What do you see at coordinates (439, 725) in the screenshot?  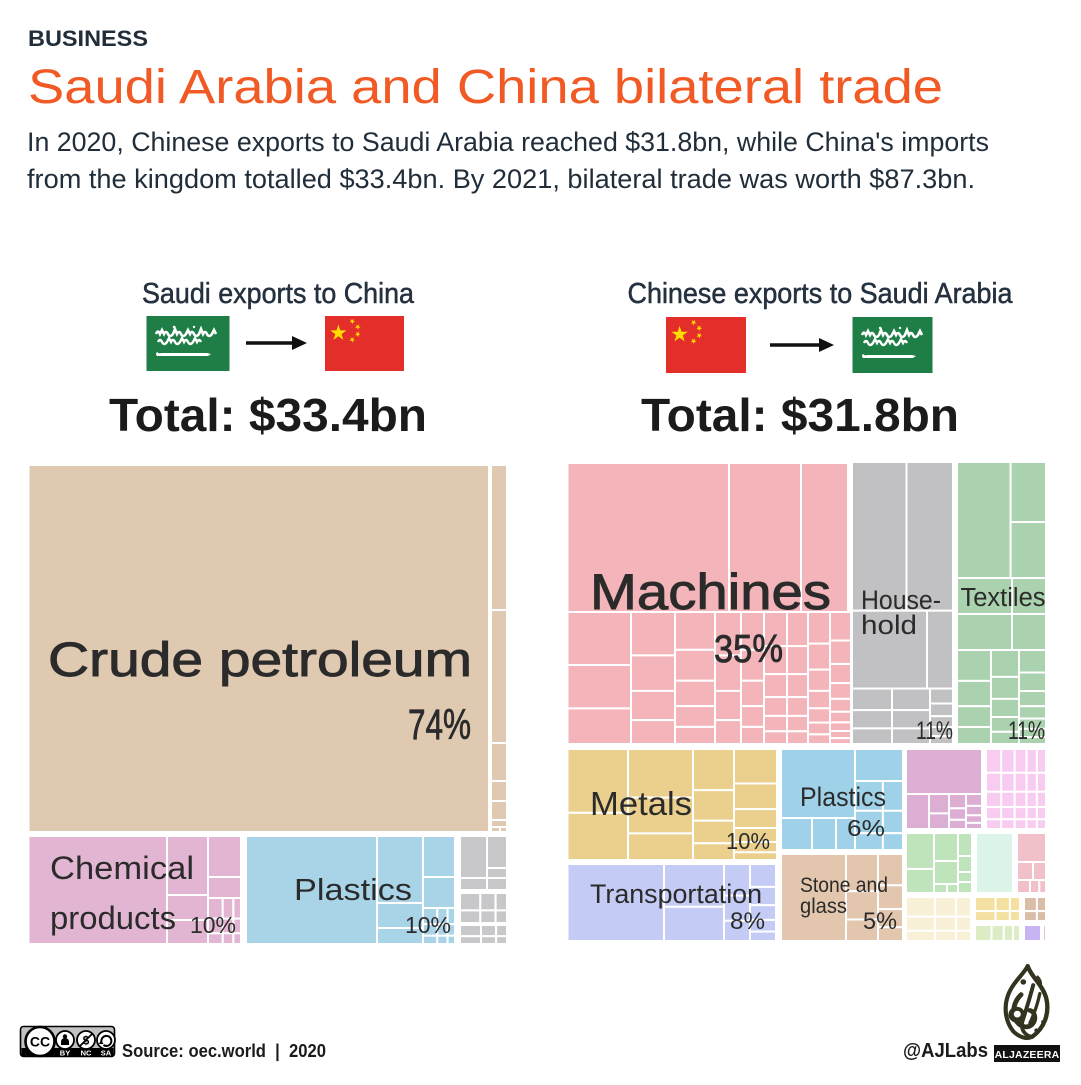 I see `svg-text: 74%` at bounding box center [439, 725].